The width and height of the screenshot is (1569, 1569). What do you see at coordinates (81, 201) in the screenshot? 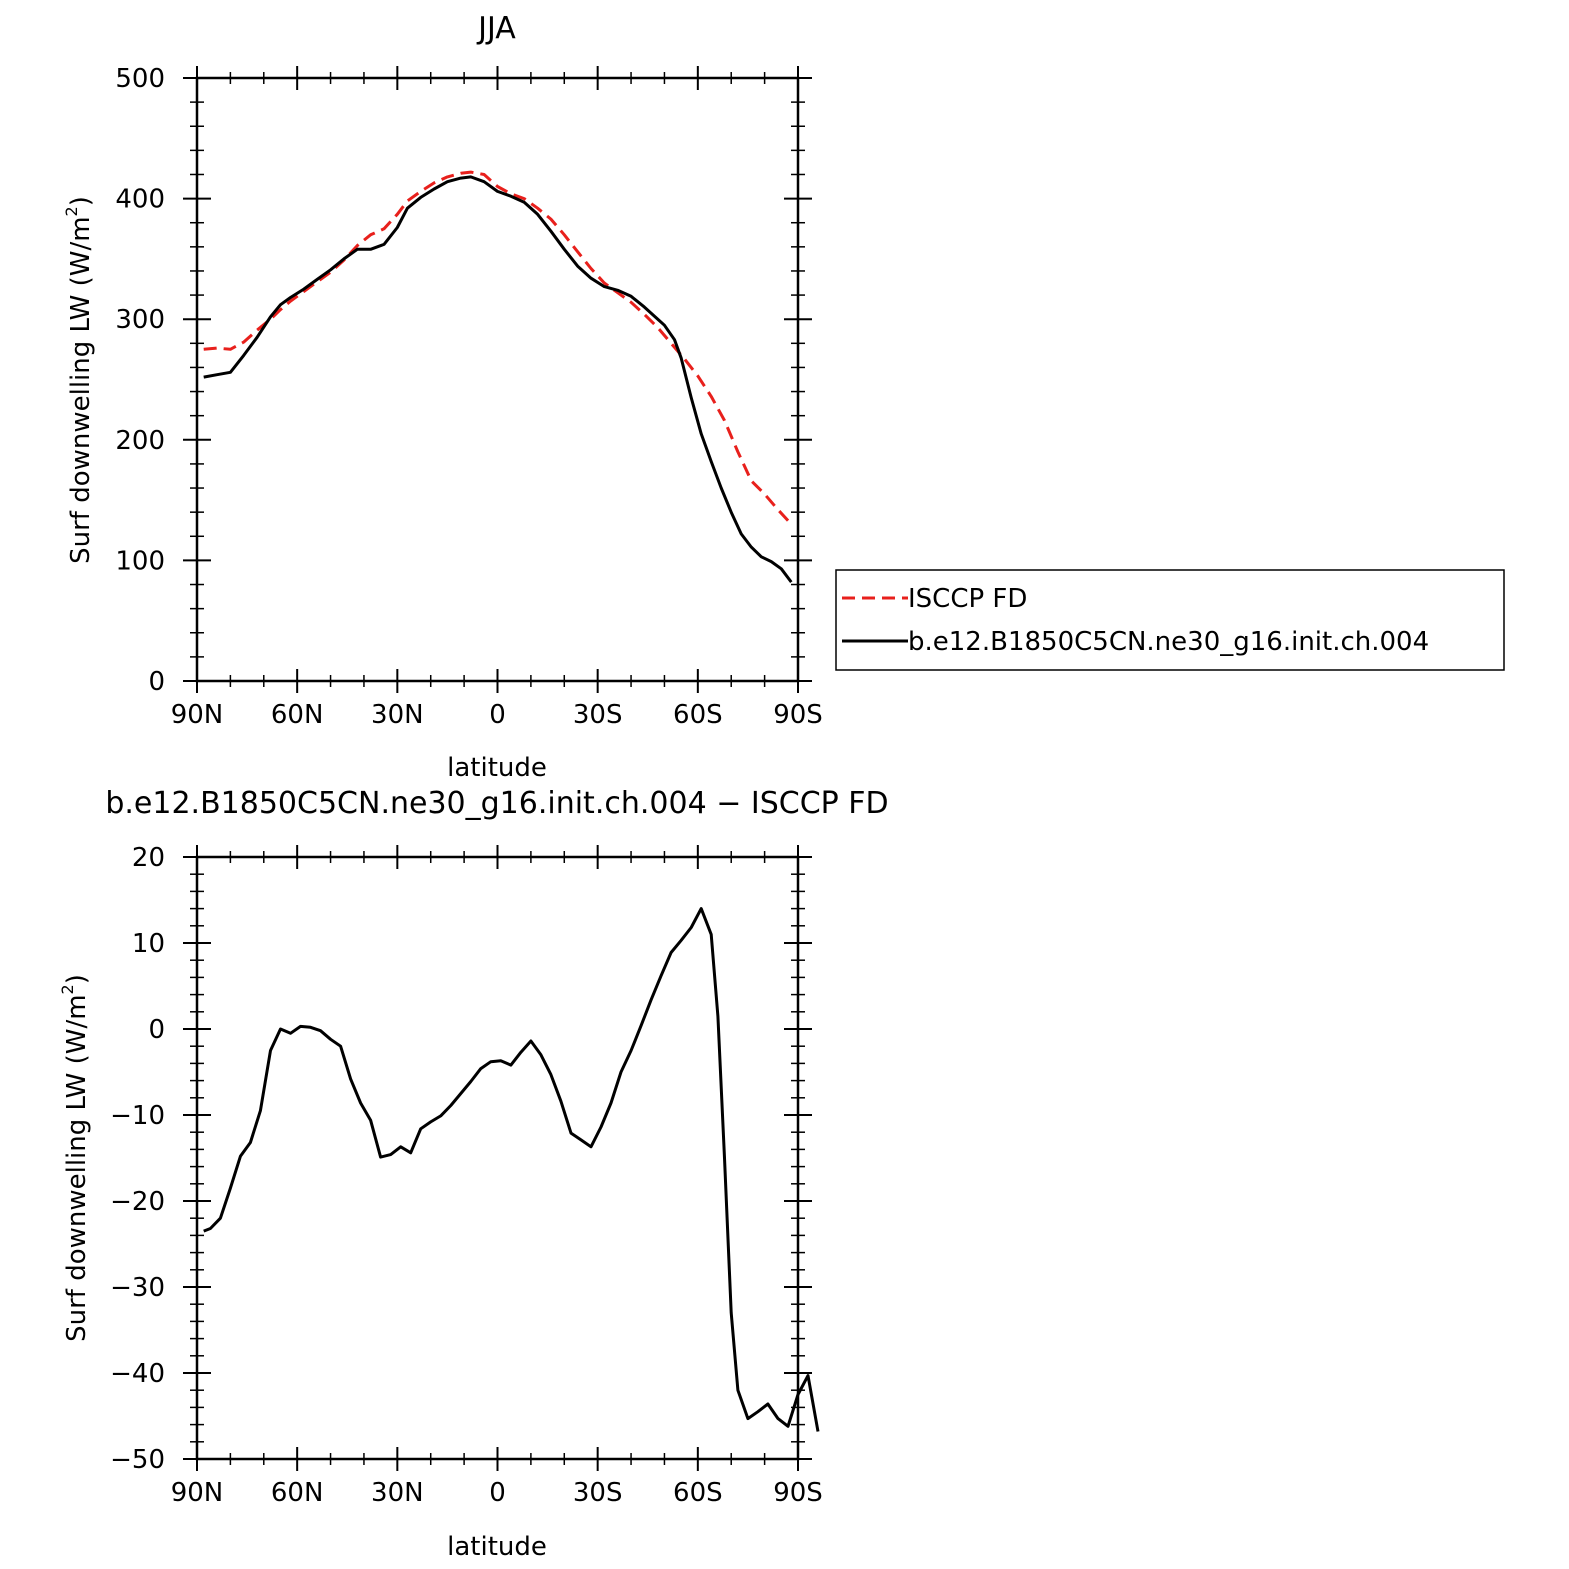
I see `top-y-axis-label-end: )` at bounding box center [81, 201].